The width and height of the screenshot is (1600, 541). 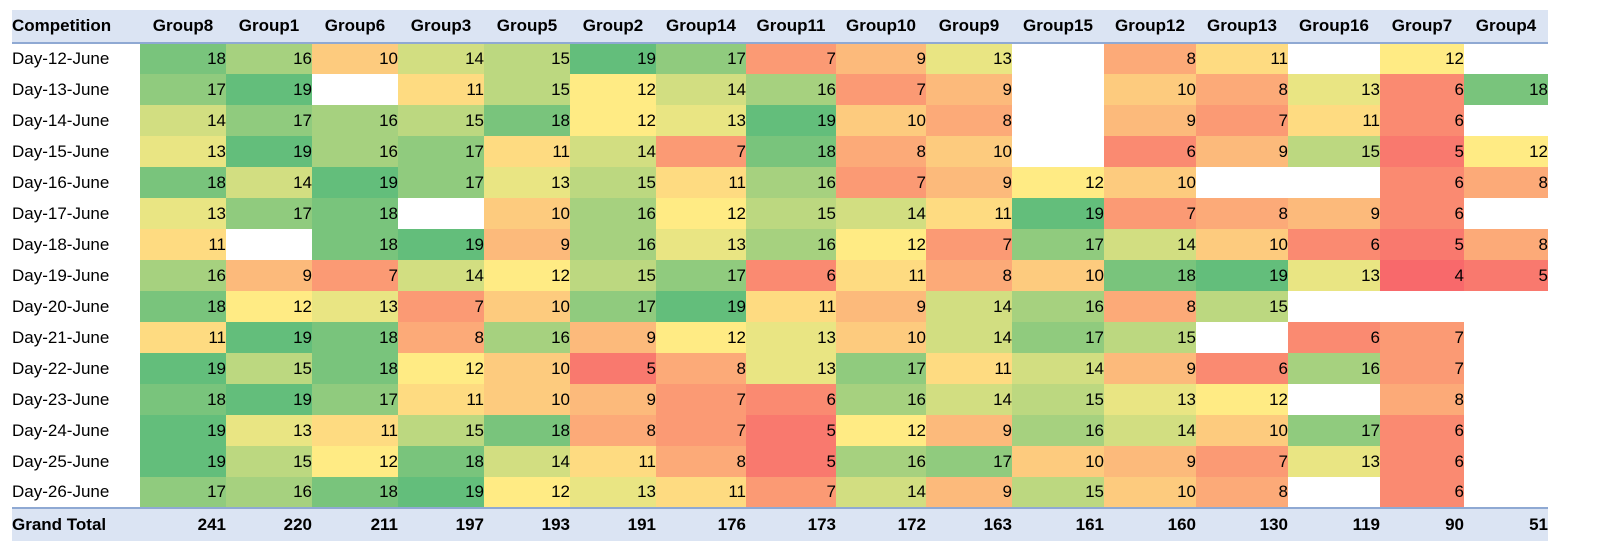 I want to click on table-row: Day-21-June 11 19 18 8 16 9 12 13 10 14 17 15 6 7, so click(x=780, y=337).